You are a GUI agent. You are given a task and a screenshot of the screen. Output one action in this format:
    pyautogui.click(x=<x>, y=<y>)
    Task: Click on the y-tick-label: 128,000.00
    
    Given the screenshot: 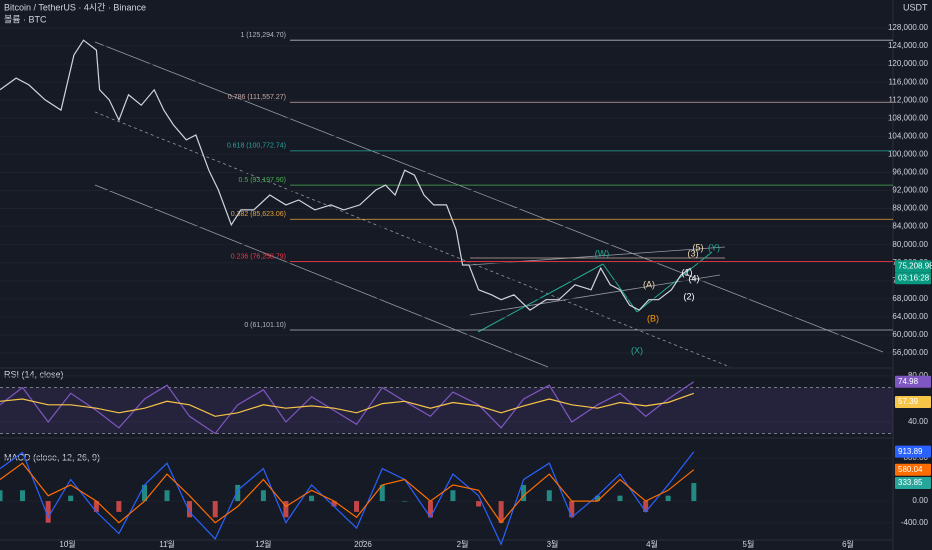 What is the action you would take?
    pyautogui.click(x=908, y=27)
    